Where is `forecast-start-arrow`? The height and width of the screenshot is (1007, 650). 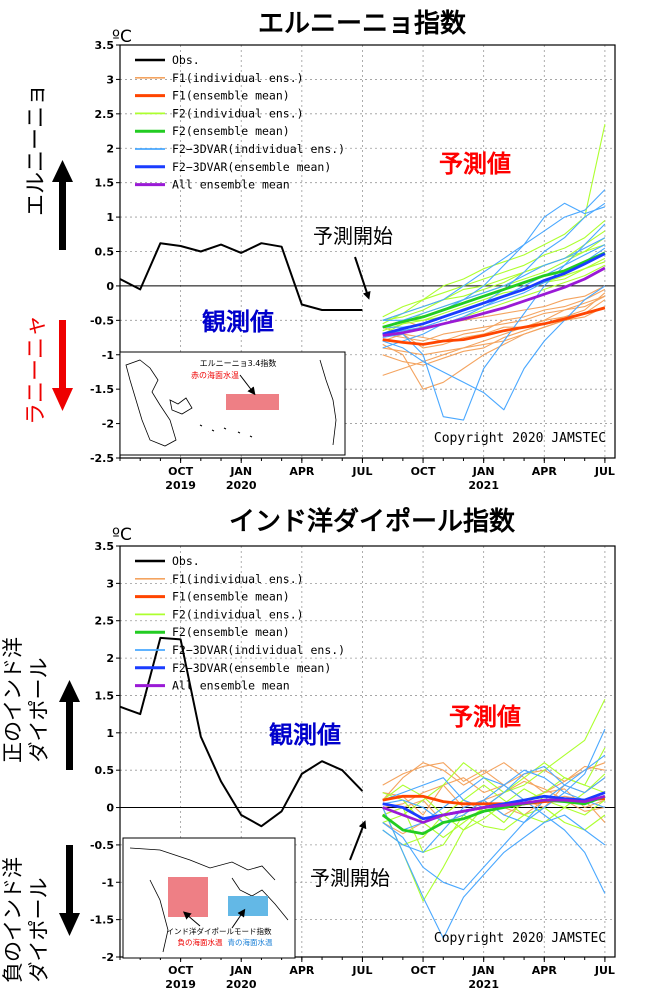 forecast-start-arrow is located at coordinates (362, 278).